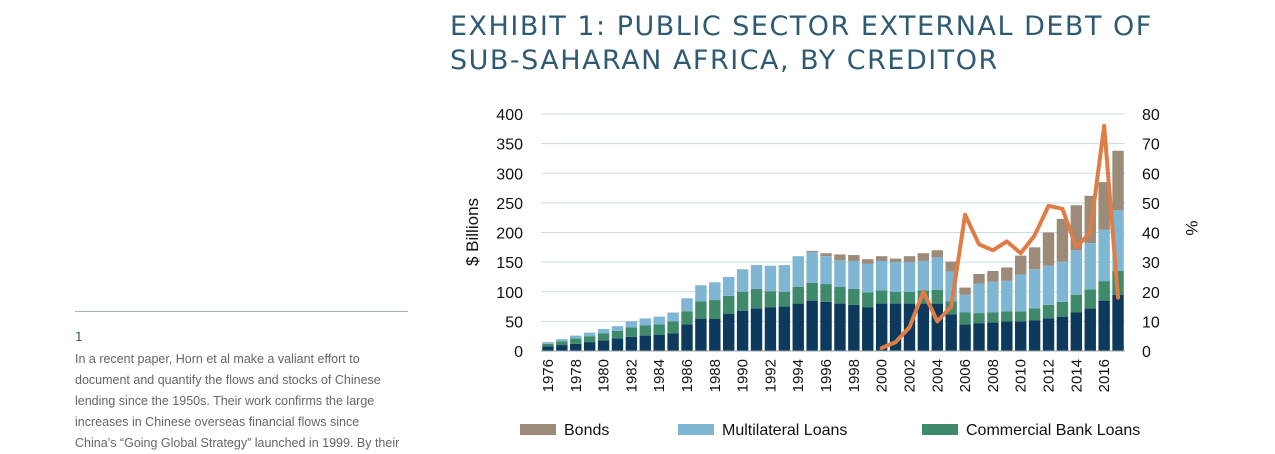  Describe the element at coordinates (696, 429) in the screenshot. I see `legend-swatch-multilateral` at that location.